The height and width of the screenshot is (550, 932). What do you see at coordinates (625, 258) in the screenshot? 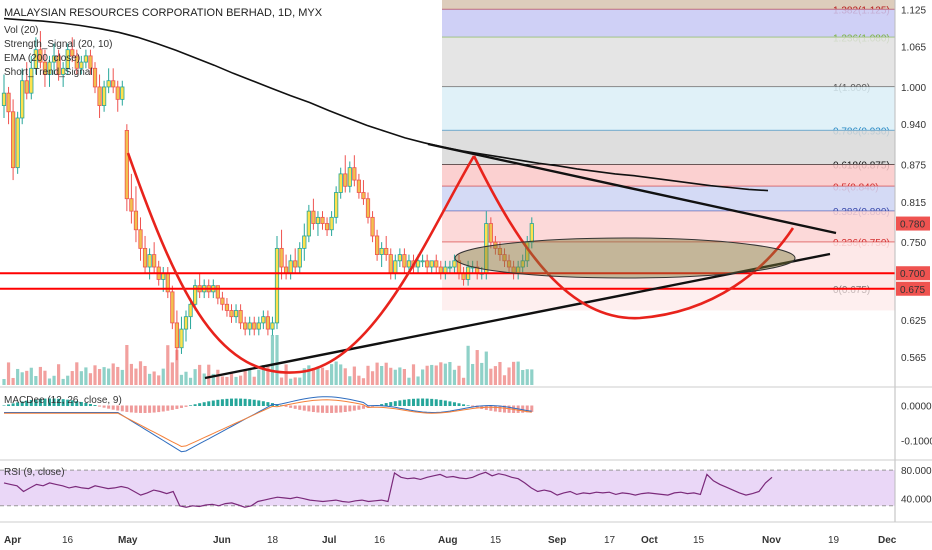
I see `consolidation-ellipse` at bounding box center [625, 258].